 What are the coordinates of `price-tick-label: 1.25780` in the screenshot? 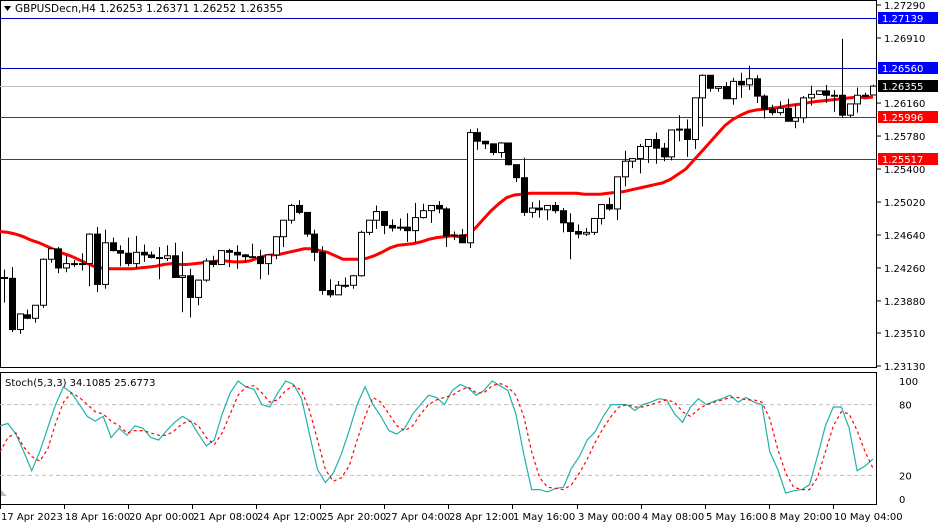 It's located at (904, 137).